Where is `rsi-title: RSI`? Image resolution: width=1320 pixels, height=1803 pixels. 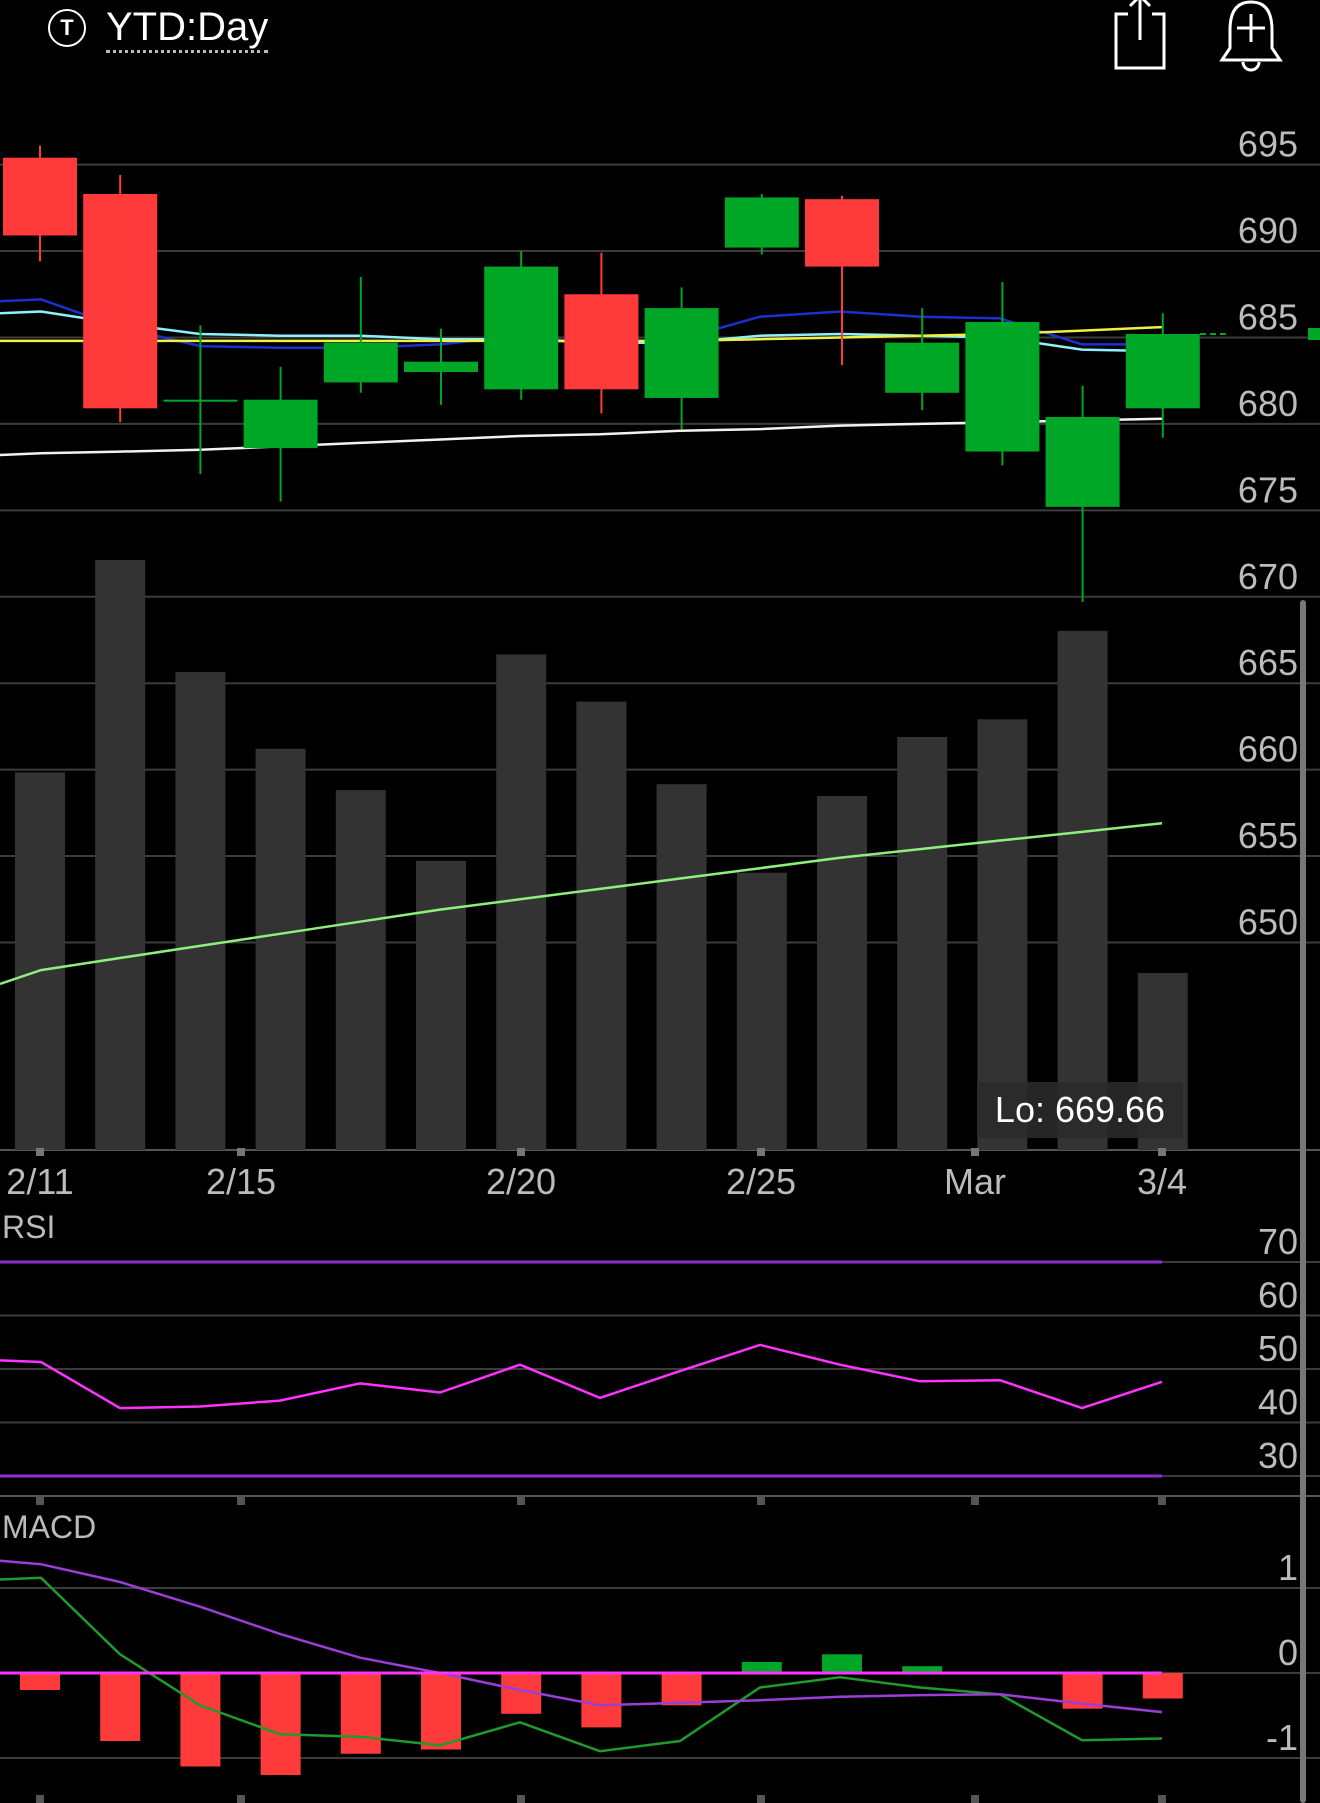 rsi-title: RSI is located at coordinates (28, 1227).